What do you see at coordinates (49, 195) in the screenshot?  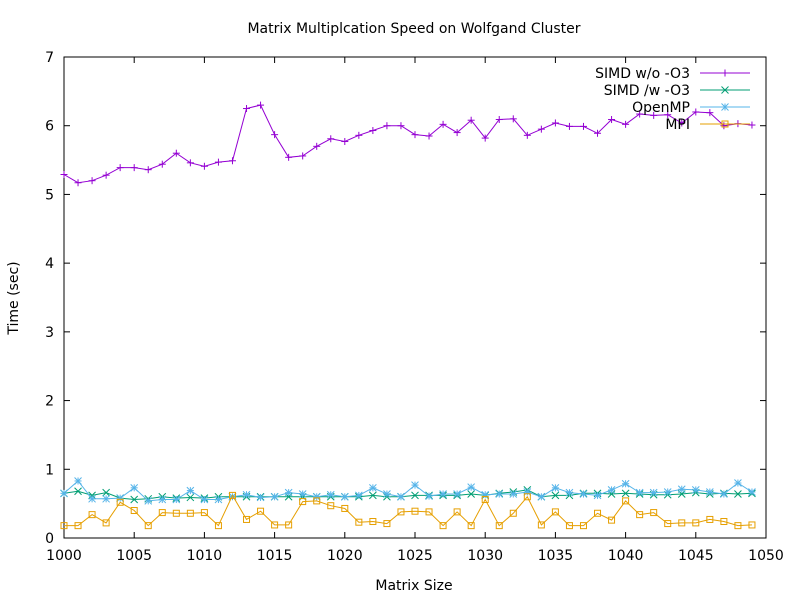 I see `y-tick-label: 5` at bounding box center [49, 195].